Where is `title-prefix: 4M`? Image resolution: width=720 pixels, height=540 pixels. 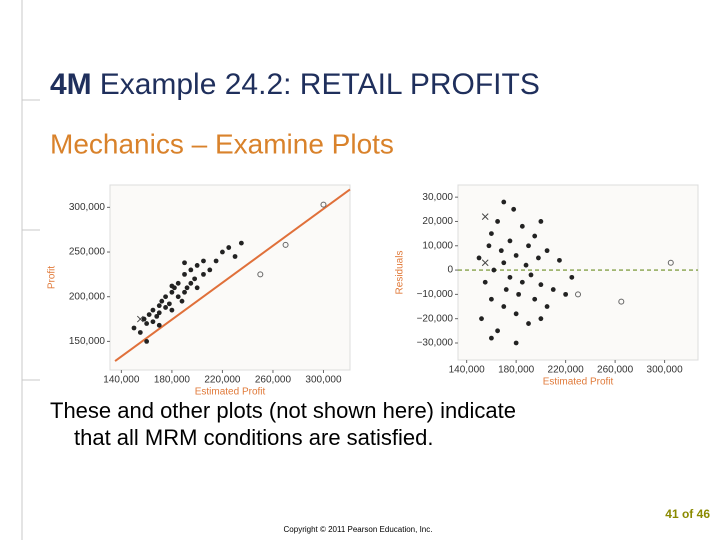 title-prefix: 4M is located at coordinates (71, 84).